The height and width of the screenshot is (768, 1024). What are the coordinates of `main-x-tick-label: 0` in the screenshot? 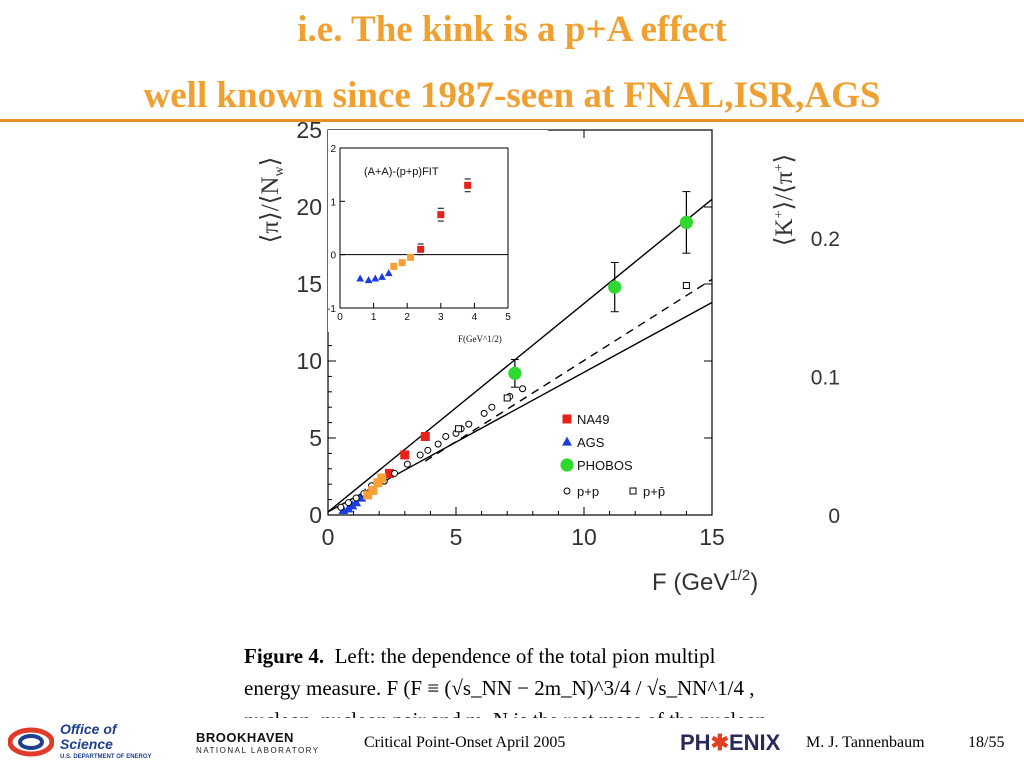 It's located at (328, 537).